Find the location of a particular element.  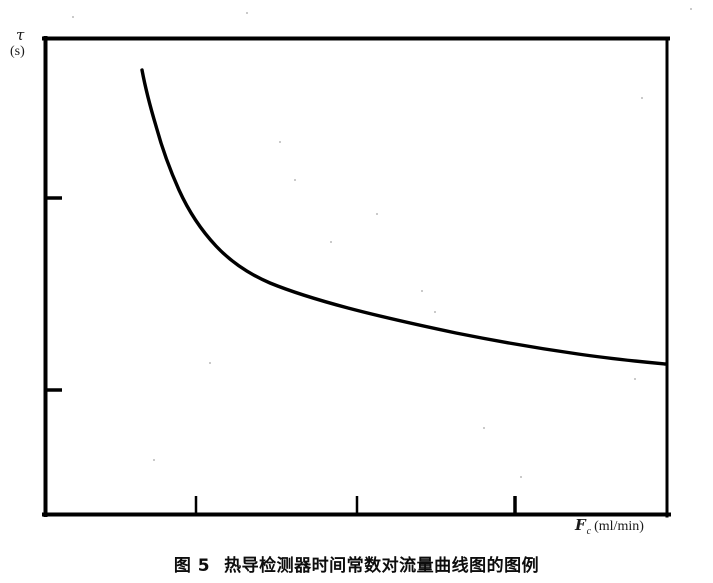

figure-caption: 图 5 热导检测器时间常数对流量曲线图的图例 is located at coordinates (356, 563).